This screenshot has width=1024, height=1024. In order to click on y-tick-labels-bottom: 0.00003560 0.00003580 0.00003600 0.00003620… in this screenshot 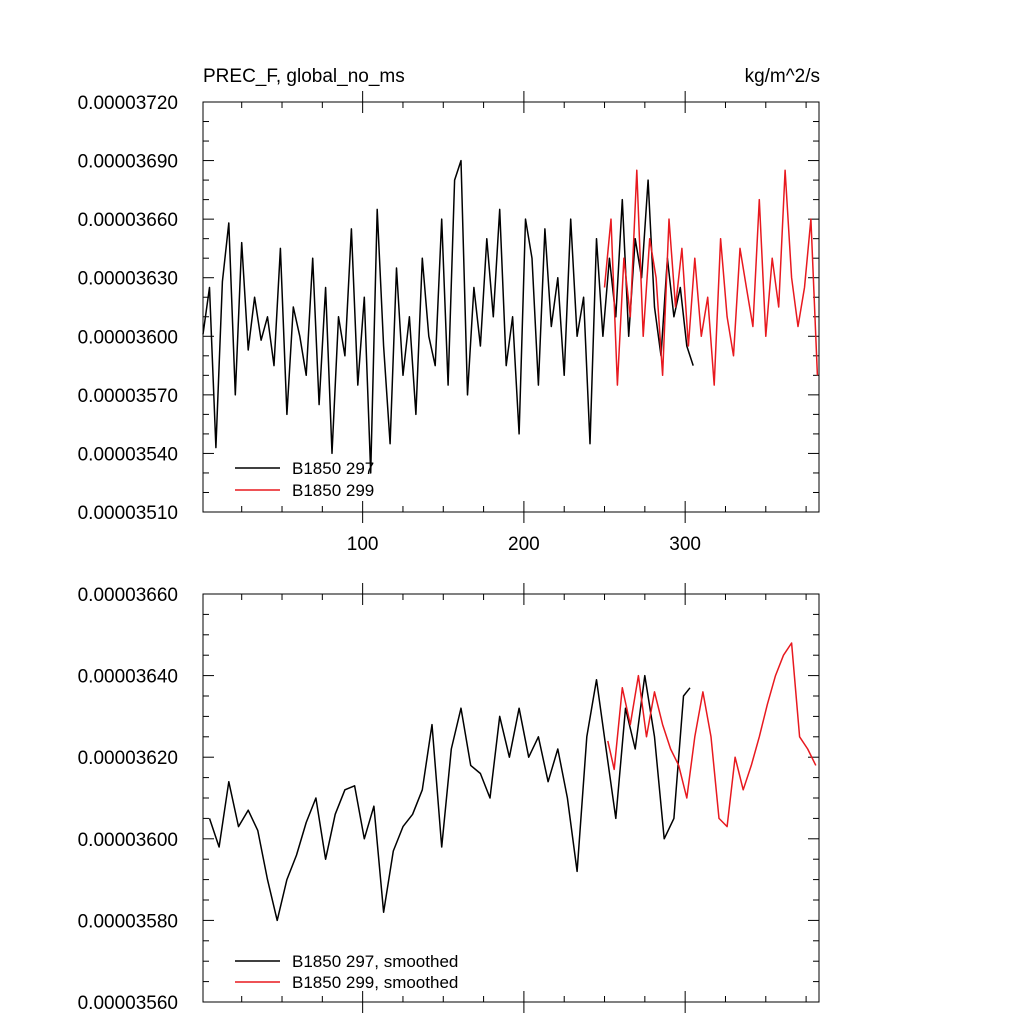, I will do `click(128, 799)`.